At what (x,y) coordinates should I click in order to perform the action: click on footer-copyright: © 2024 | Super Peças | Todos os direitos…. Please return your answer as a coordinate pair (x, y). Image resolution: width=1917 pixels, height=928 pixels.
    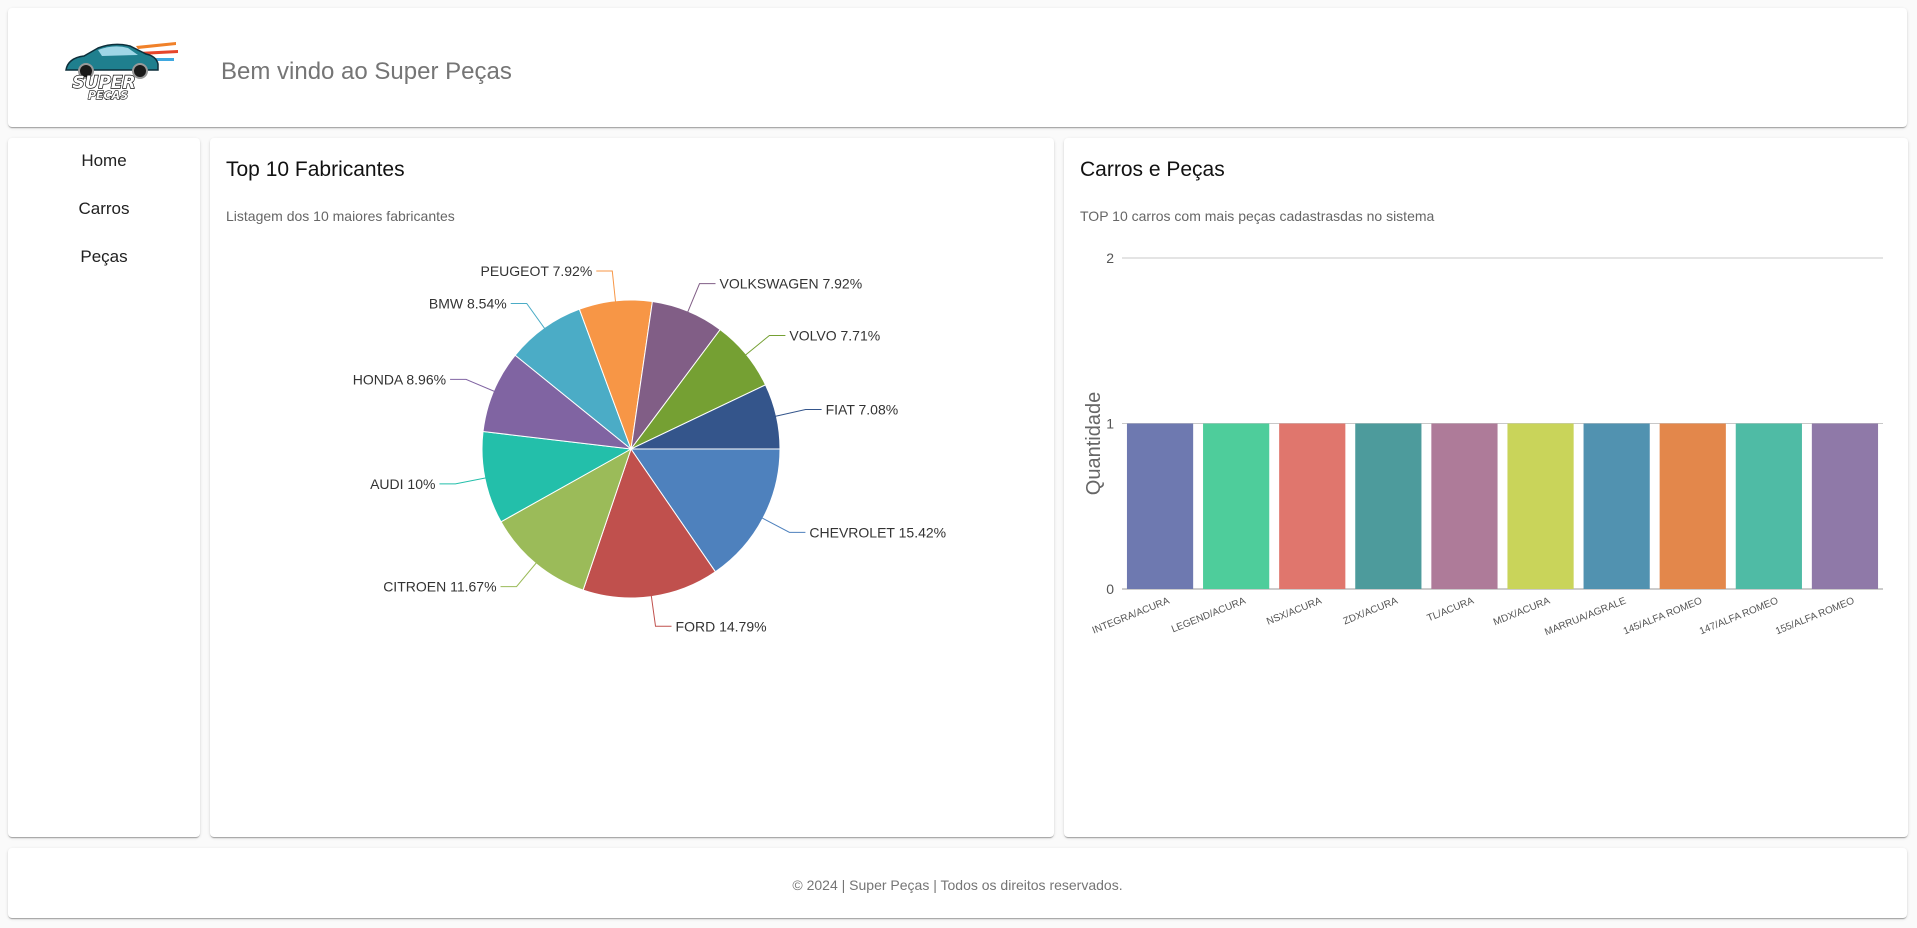
    Looking at the image, I should click on (957, 885).